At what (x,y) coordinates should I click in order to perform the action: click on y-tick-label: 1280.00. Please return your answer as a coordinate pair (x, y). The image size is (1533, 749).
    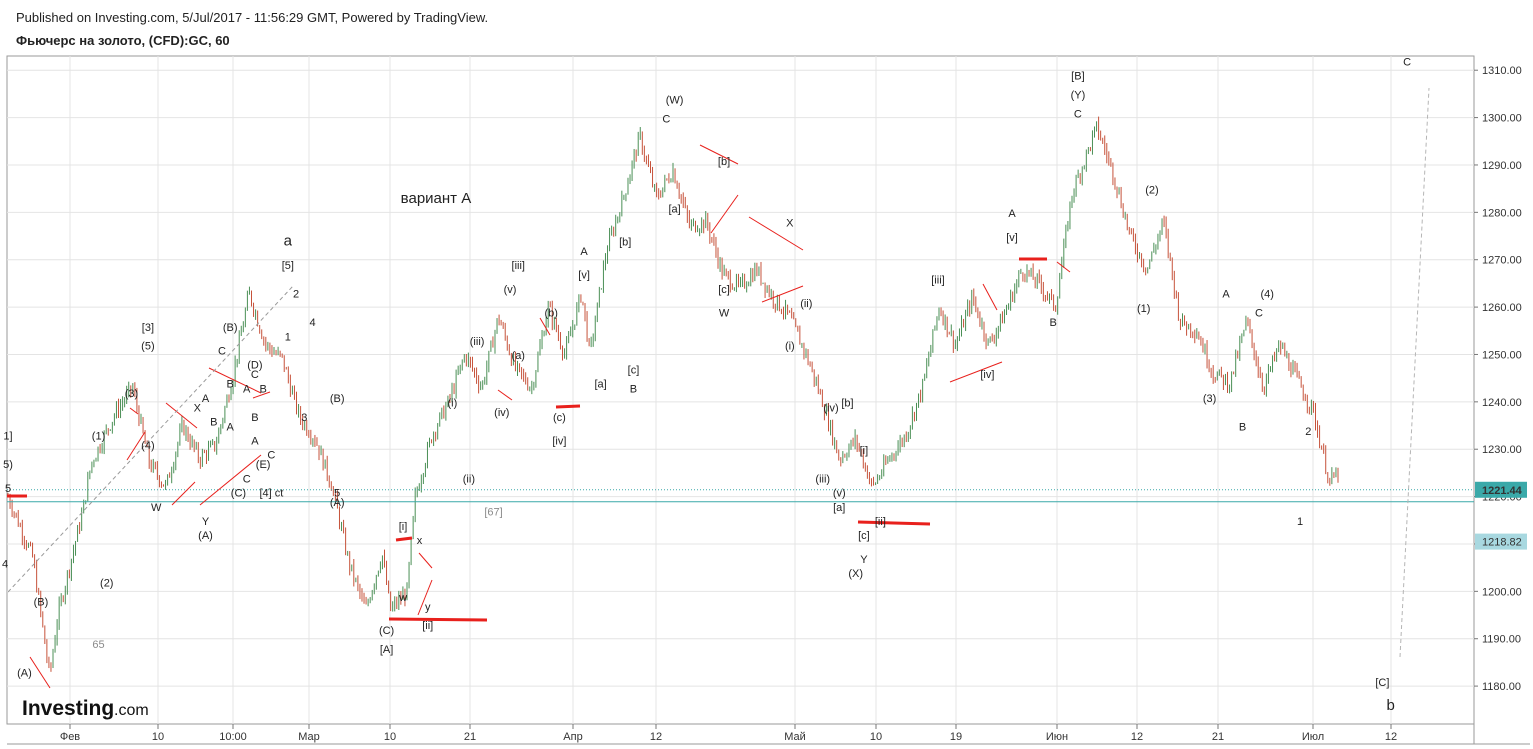
    Looking at the image, I should click on (1502, 213).